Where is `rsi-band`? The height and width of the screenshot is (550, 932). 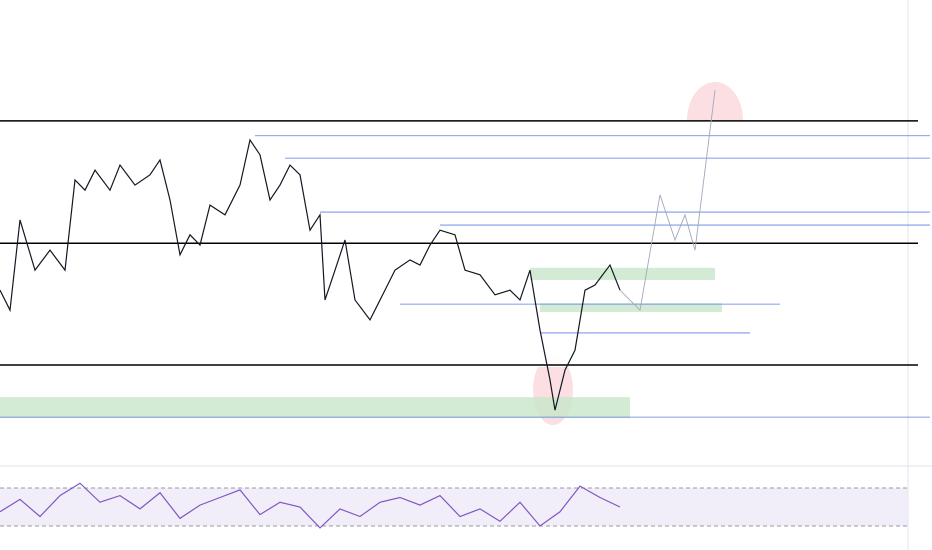
rsi-band is located at coordinates (454, 507).